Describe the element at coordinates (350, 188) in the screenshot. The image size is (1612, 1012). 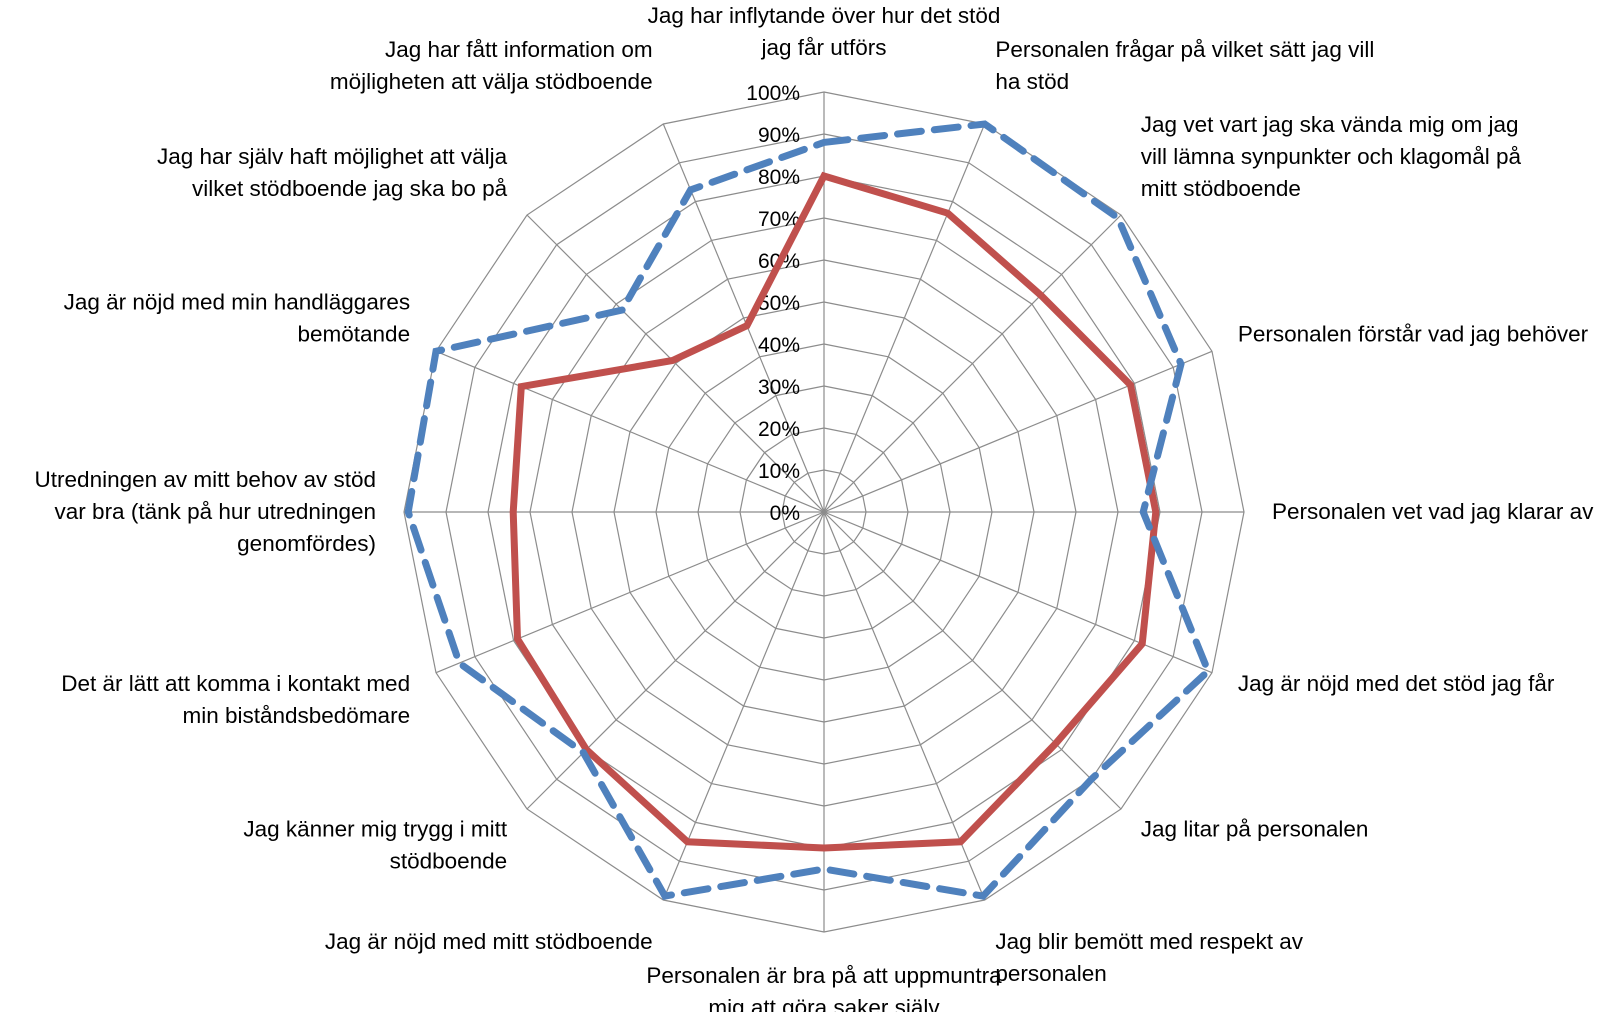
I see `category-label-14-line-1: vilket stödboende jag ska bo på` at that location.